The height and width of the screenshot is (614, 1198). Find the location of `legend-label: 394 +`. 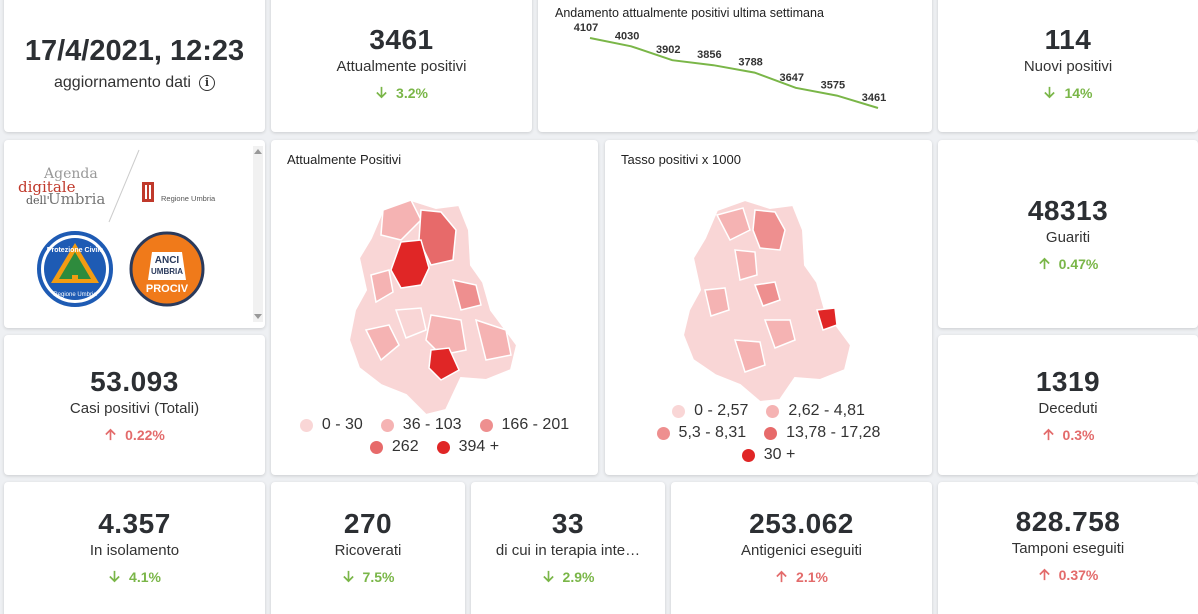

legend-label: 394 + is located at coordinates (479, 446).